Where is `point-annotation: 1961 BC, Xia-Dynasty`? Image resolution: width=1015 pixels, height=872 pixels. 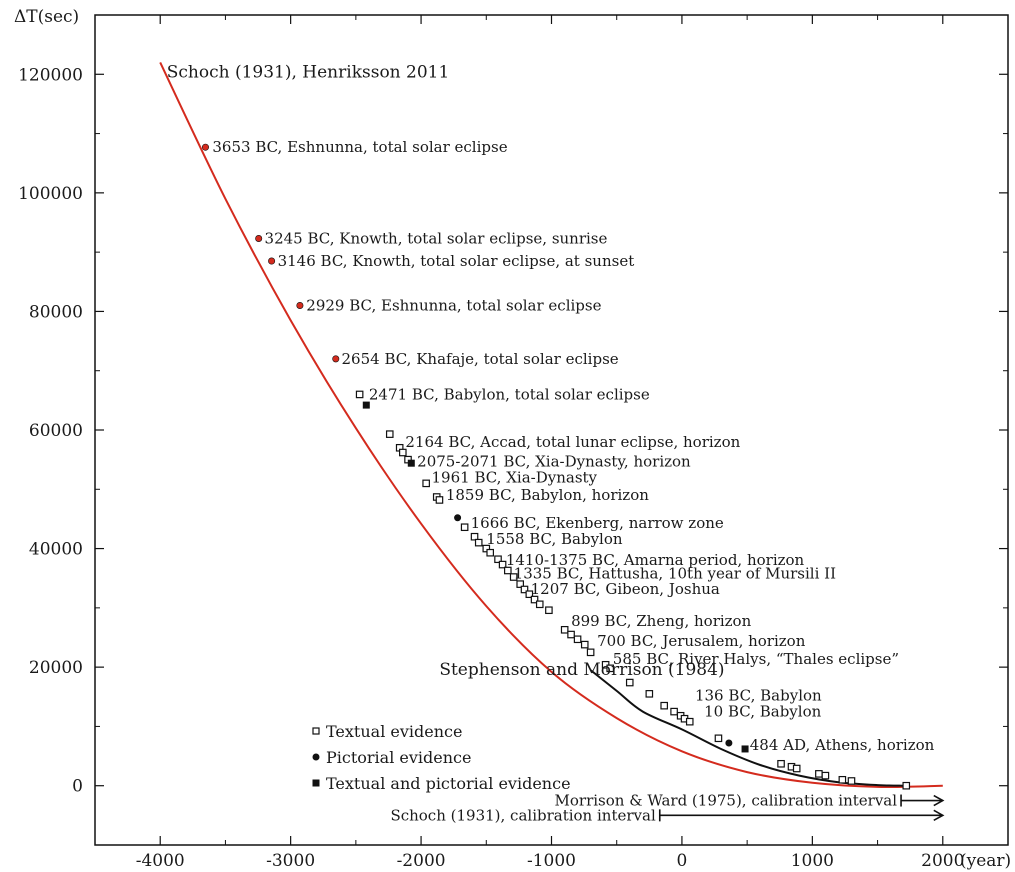 point-annotation: 1961 BC, Xia-Dynasty is located at coordinates (515, 477).